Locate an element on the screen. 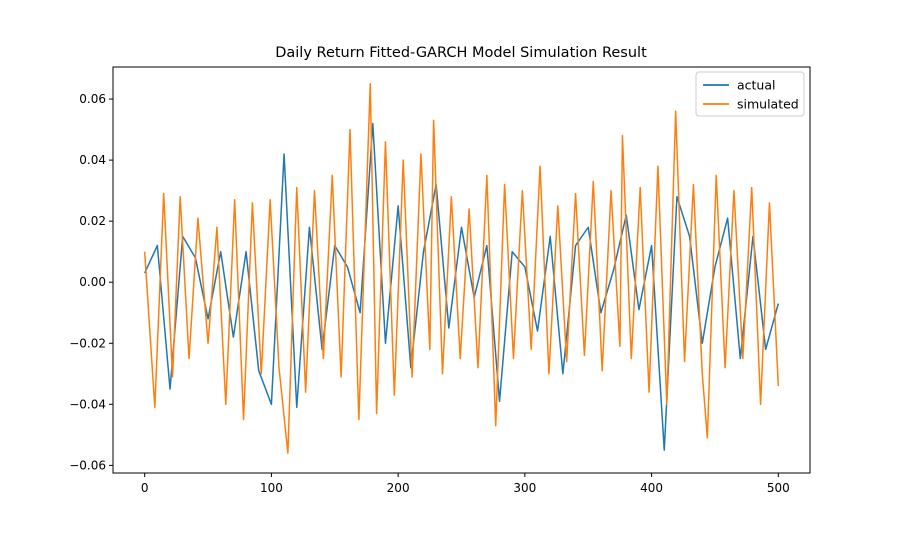  y-tick-label: −0.04 is located at coordinates (87, 404).